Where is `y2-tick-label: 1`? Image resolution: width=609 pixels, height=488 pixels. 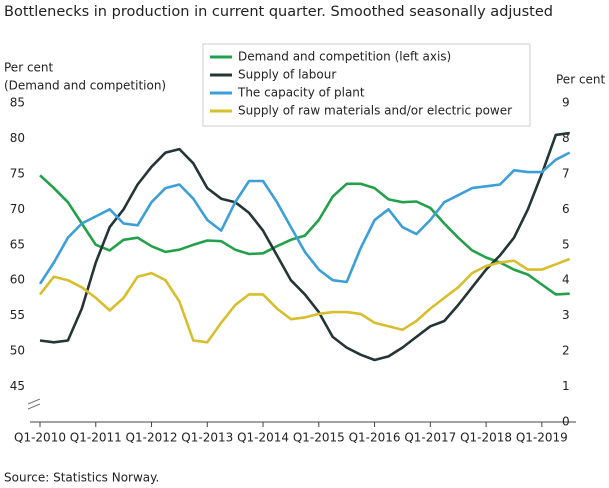 y2-tick-label: 1 is located at coordinates (566, 386).